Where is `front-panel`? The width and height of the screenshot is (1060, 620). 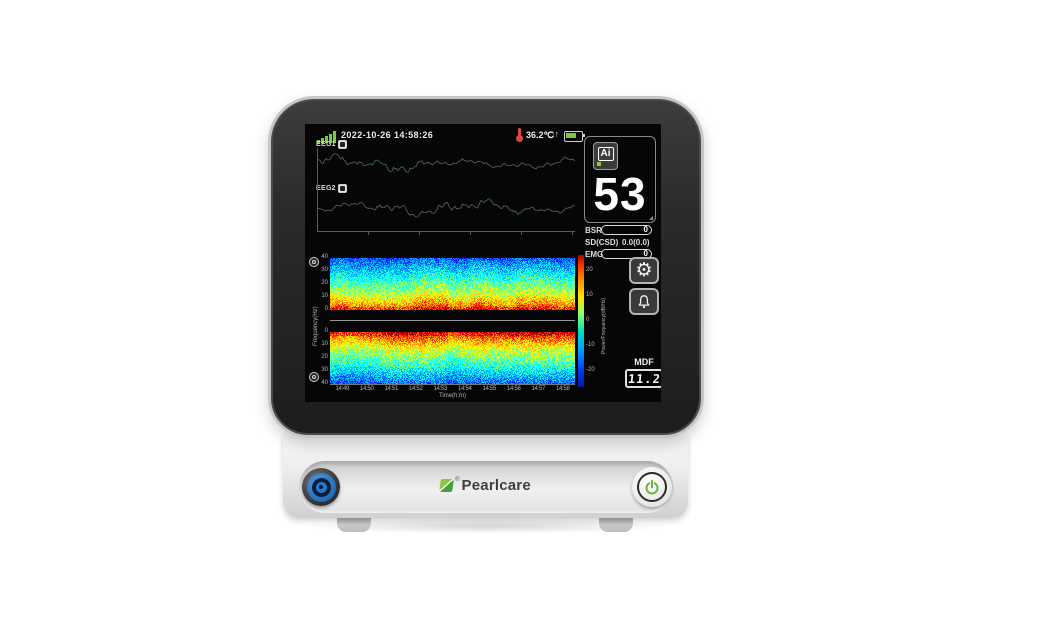 front-panel is located at coordinates (486, 487).